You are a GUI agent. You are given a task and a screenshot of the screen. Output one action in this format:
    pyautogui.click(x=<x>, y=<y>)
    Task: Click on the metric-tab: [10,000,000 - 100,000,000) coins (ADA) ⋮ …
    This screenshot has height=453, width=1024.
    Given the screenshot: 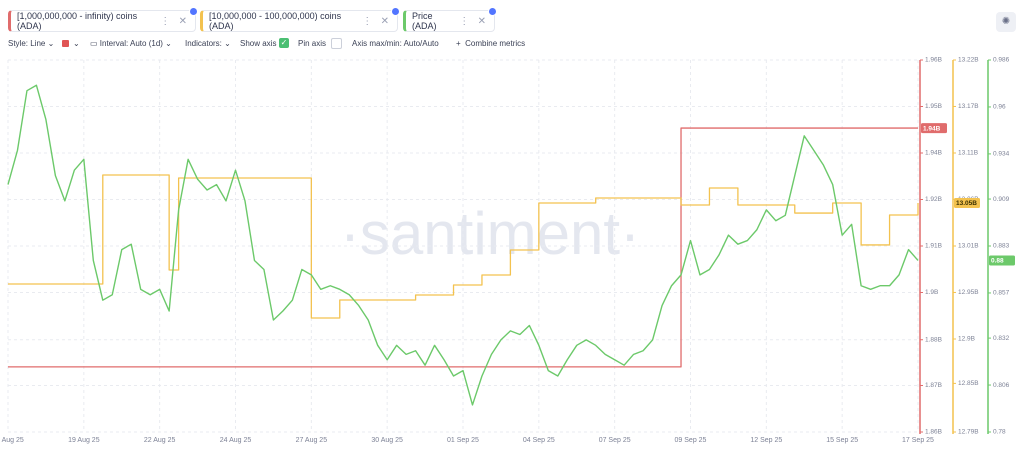 What is the action you would take?
    pyautogui.click(x=300, y=19)
    